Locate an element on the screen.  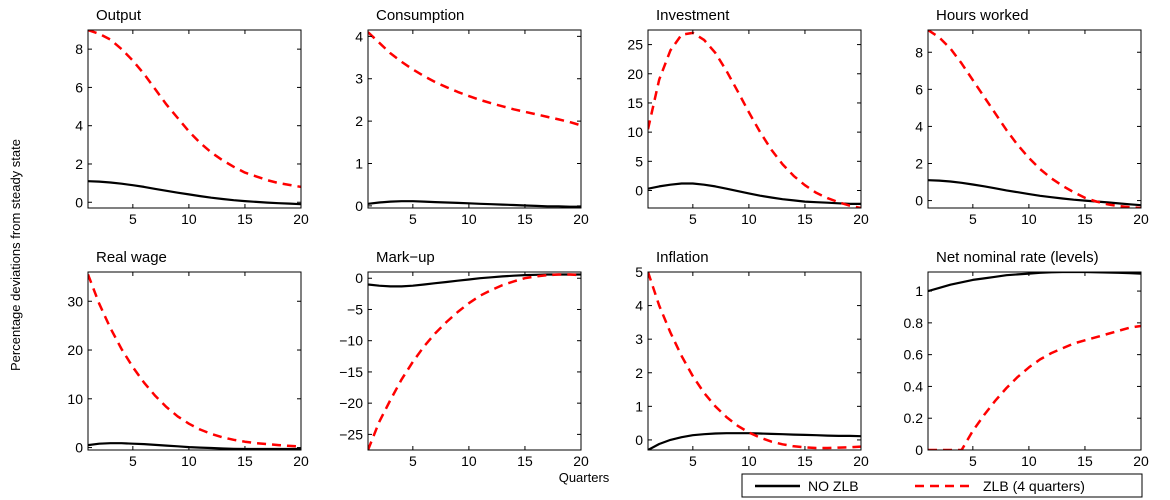
y-tick-label: 0.8 is located at coordinates (914, 323).